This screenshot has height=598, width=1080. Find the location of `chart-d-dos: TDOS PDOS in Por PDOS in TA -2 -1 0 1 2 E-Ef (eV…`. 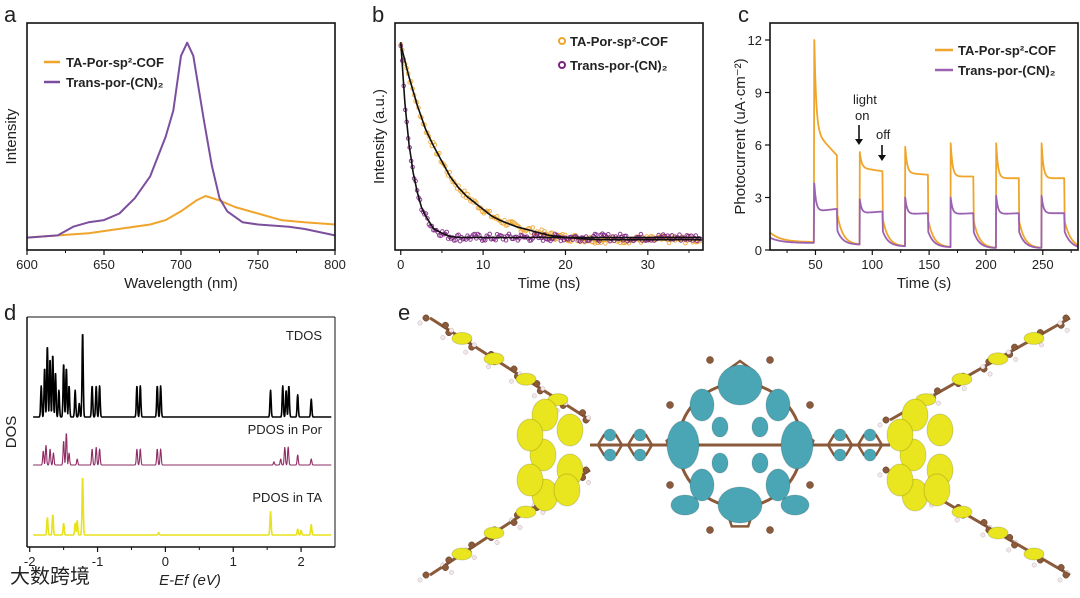

chart-d-dos: TDOS PDOS in Por PDOS in TA -2 -1 0 1 2 E-Ef (eV… is located at coordinates (169, 452).